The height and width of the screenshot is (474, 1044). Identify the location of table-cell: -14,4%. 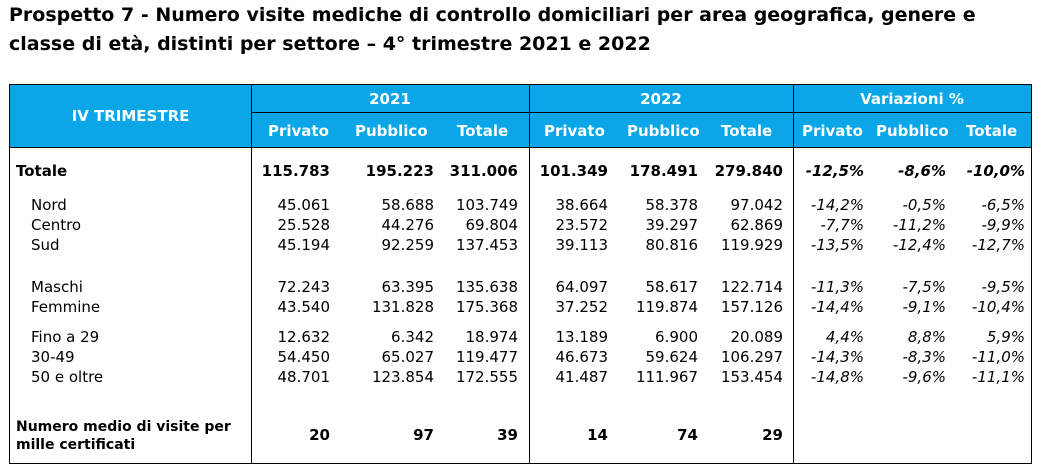
(837, 307).